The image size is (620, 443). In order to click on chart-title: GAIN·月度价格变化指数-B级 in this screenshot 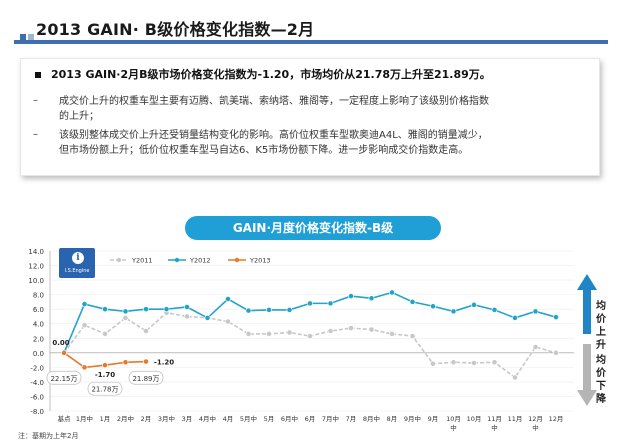, I will do `click(313, 228)`.